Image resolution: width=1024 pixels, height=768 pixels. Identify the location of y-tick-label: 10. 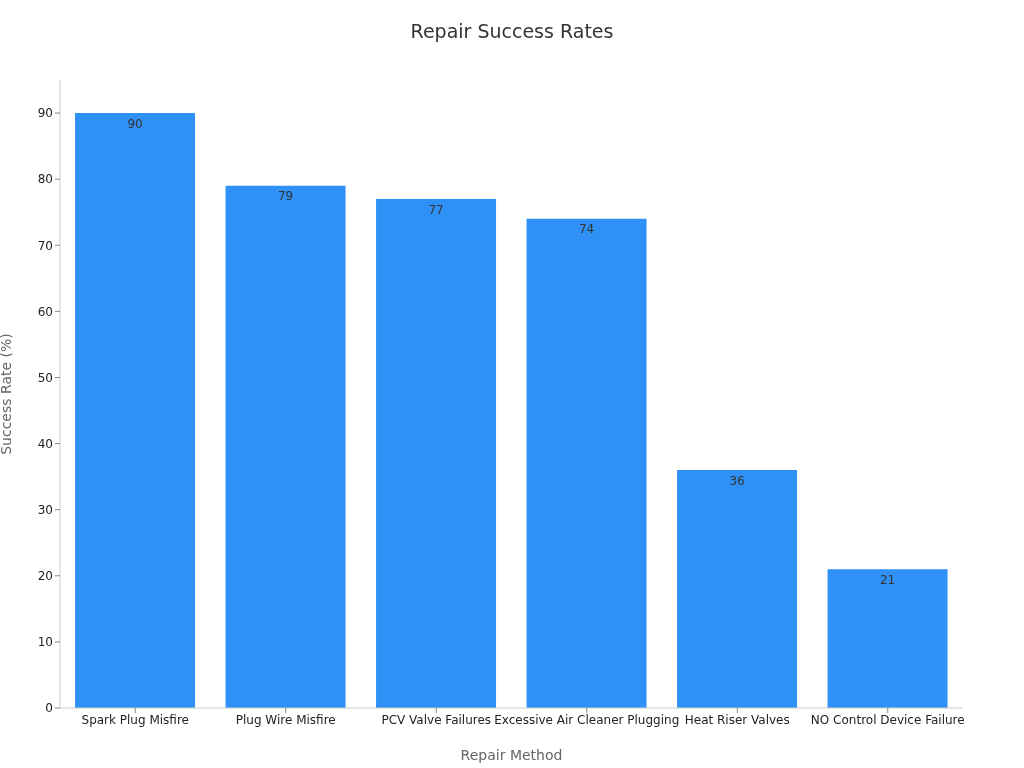
(45, 642).